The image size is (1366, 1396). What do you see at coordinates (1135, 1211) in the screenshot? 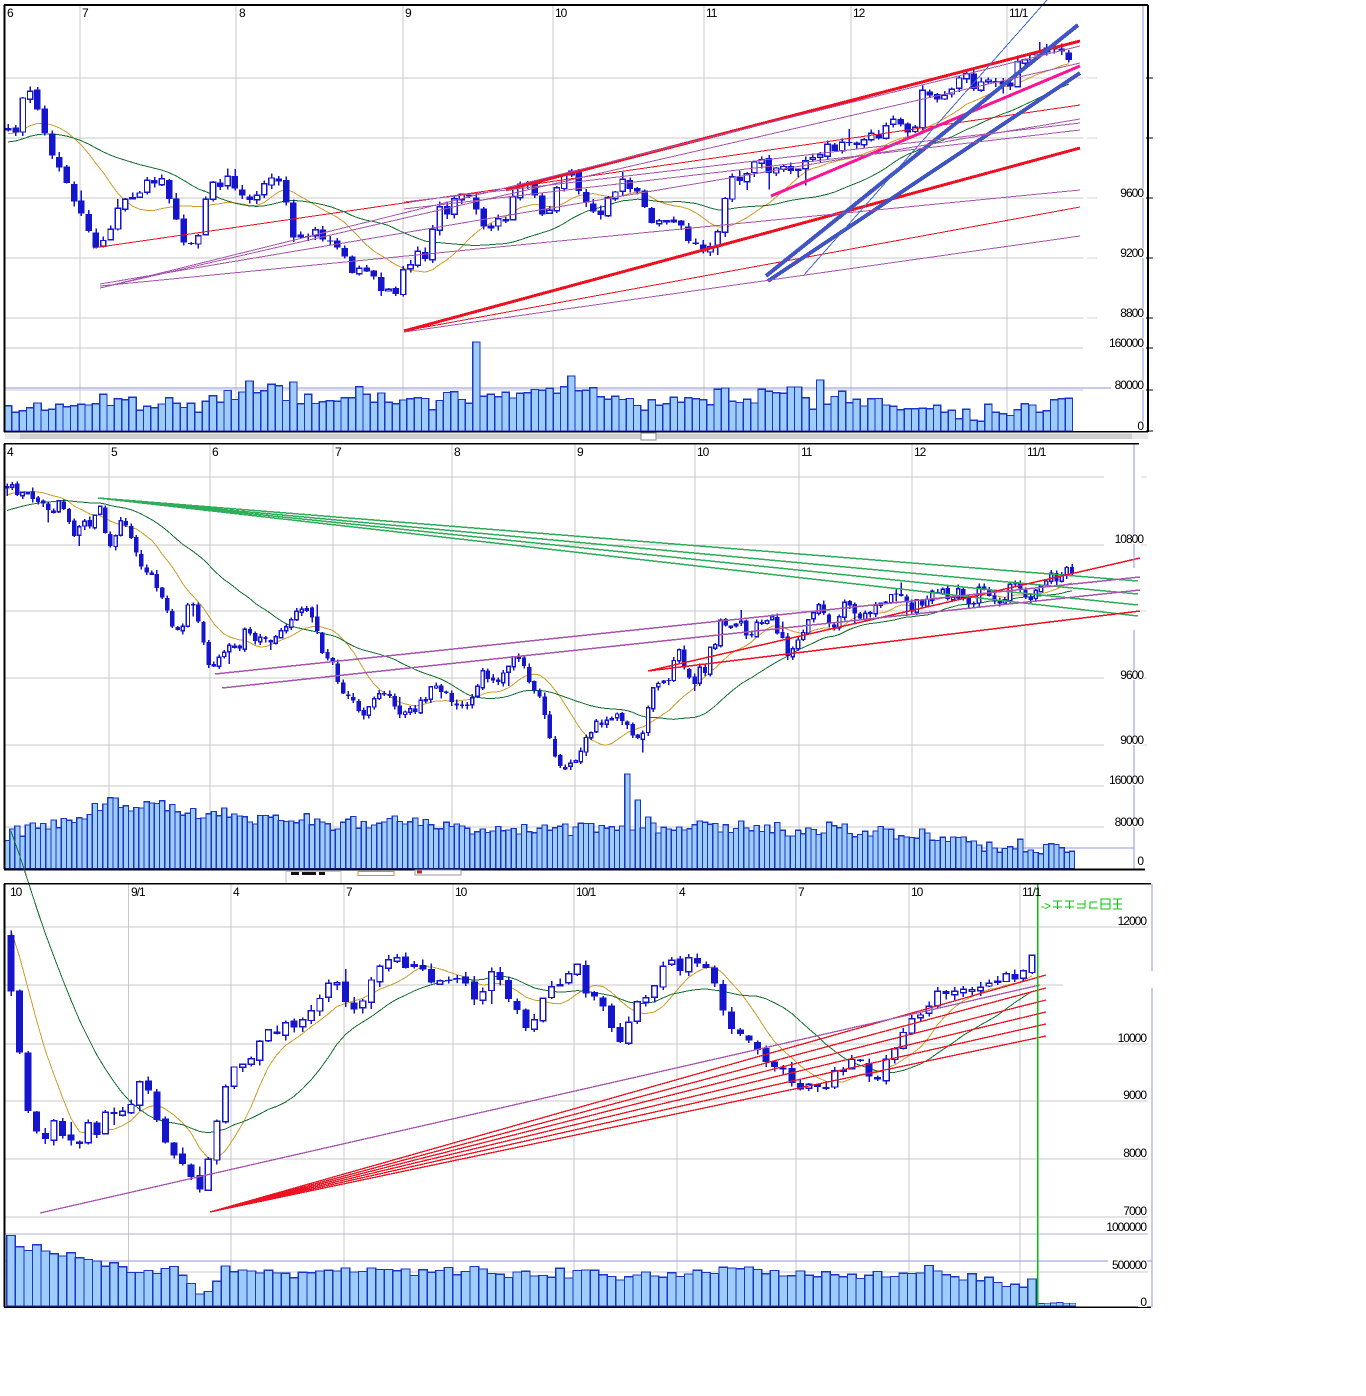
I see `svg-text: 7000` at bounding box center [1135, 1211].